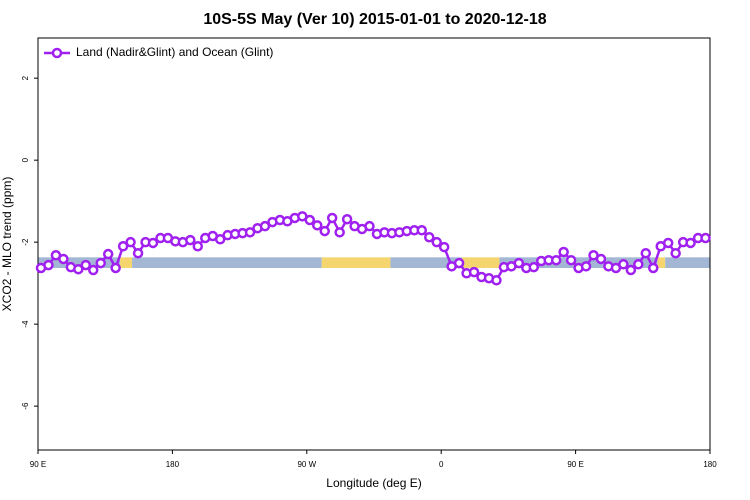 The image size is (750, 500). What do you see at coordinates (373, 483) in the screenshot?
I see `x-axis-label: Longitude (deg E)` at bounding box center [373, 483].